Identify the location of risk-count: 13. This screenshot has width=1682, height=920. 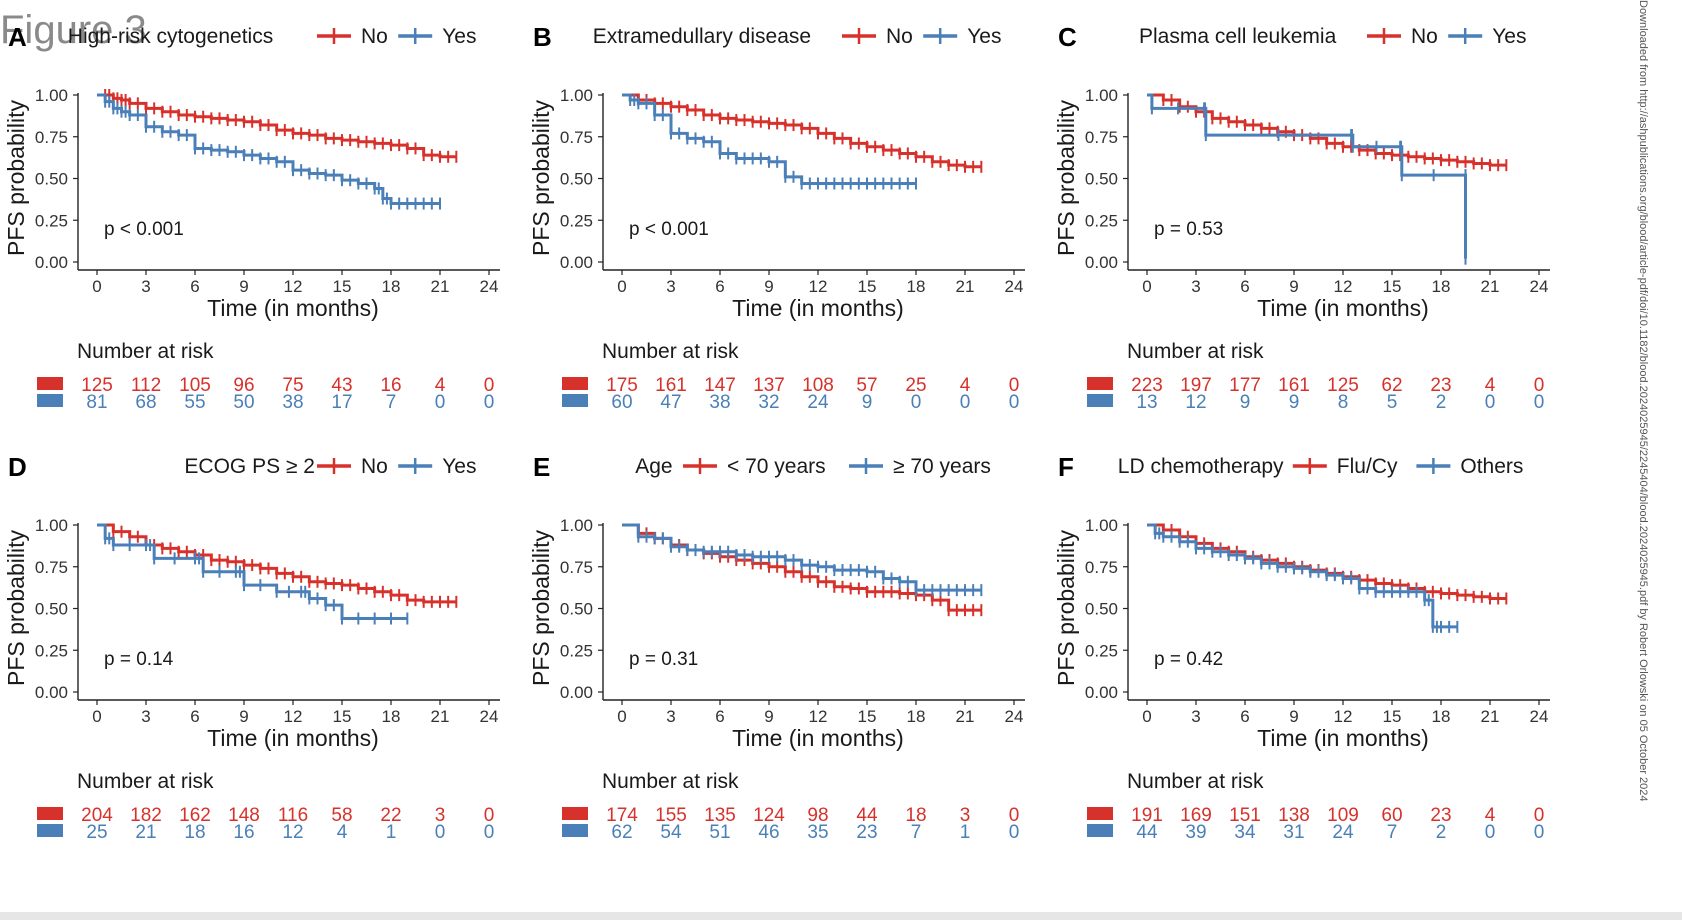
(1146, 402).